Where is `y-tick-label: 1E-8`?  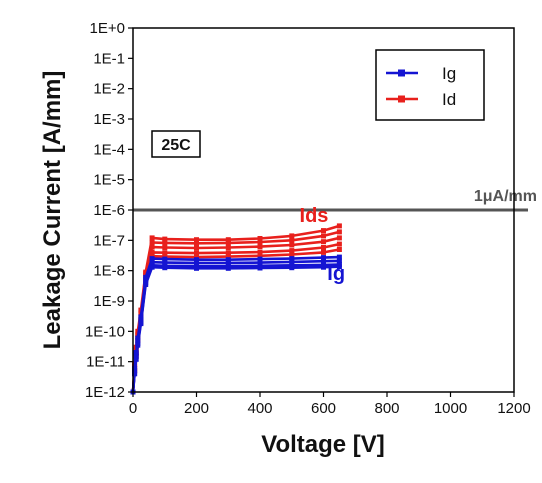 y-tick-label: 1E-8 is located at coordinates (109, 271).